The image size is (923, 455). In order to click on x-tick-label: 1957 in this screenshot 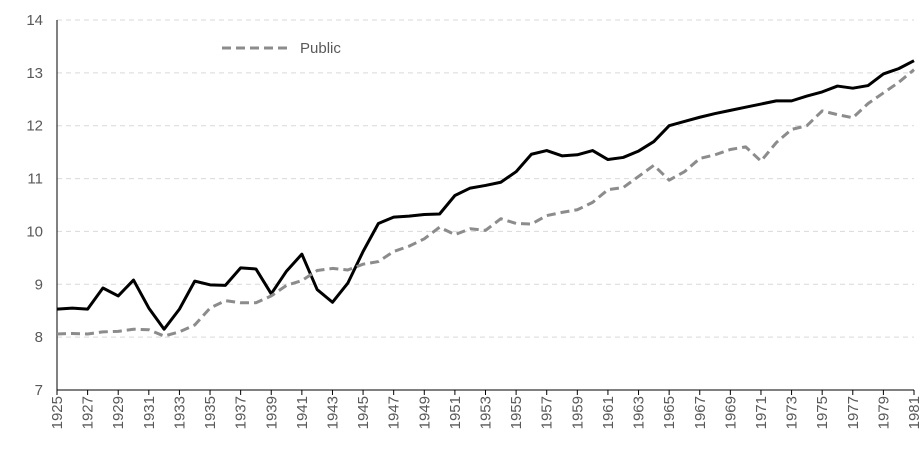, I will do `click(547, 412)`.